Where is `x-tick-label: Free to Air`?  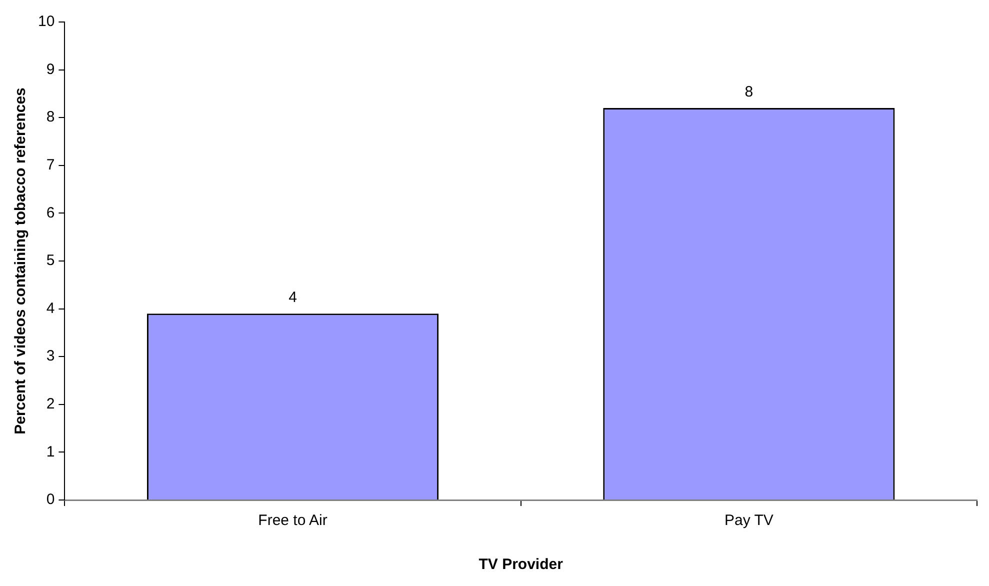 x-tick-label: Free to Air is located at coordinates (293, 521).